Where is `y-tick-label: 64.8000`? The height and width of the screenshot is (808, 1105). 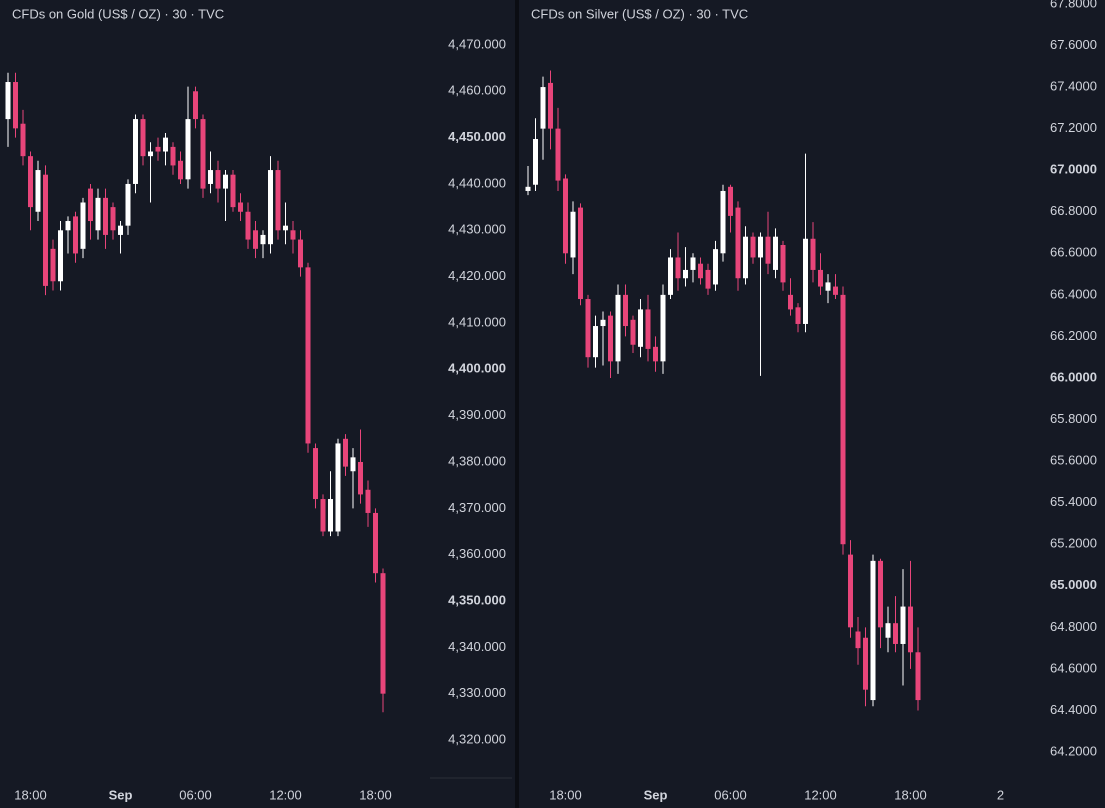 y-tick-label: 64.8000 is located at coordinates (1073, 626).